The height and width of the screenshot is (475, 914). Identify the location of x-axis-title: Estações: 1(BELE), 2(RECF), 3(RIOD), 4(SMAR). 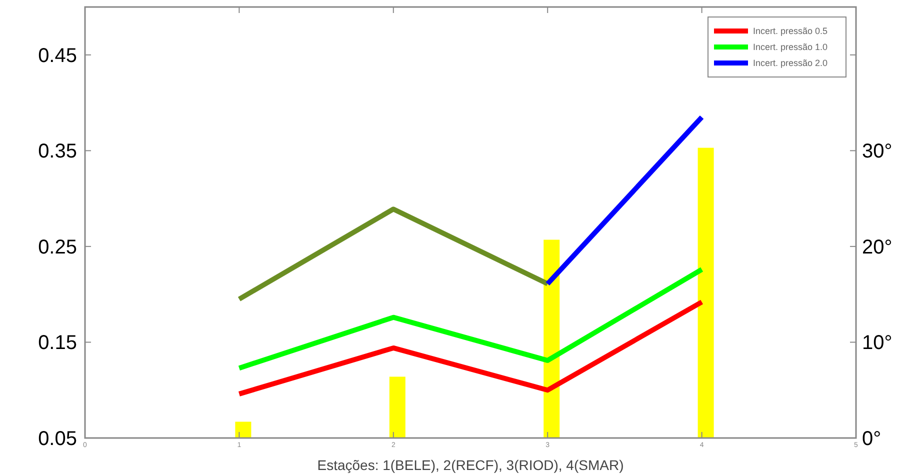
(470, 465).